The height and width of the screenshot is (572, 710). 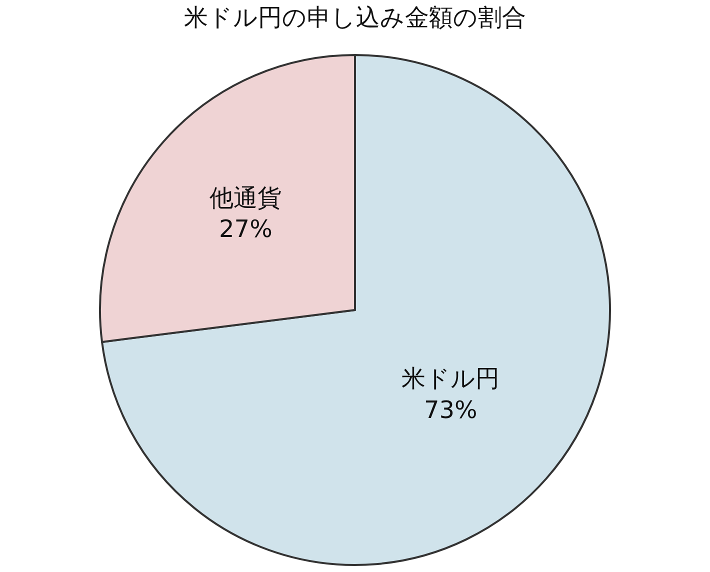 I want to click on data-label: 73%, so click(x=451, y=410).